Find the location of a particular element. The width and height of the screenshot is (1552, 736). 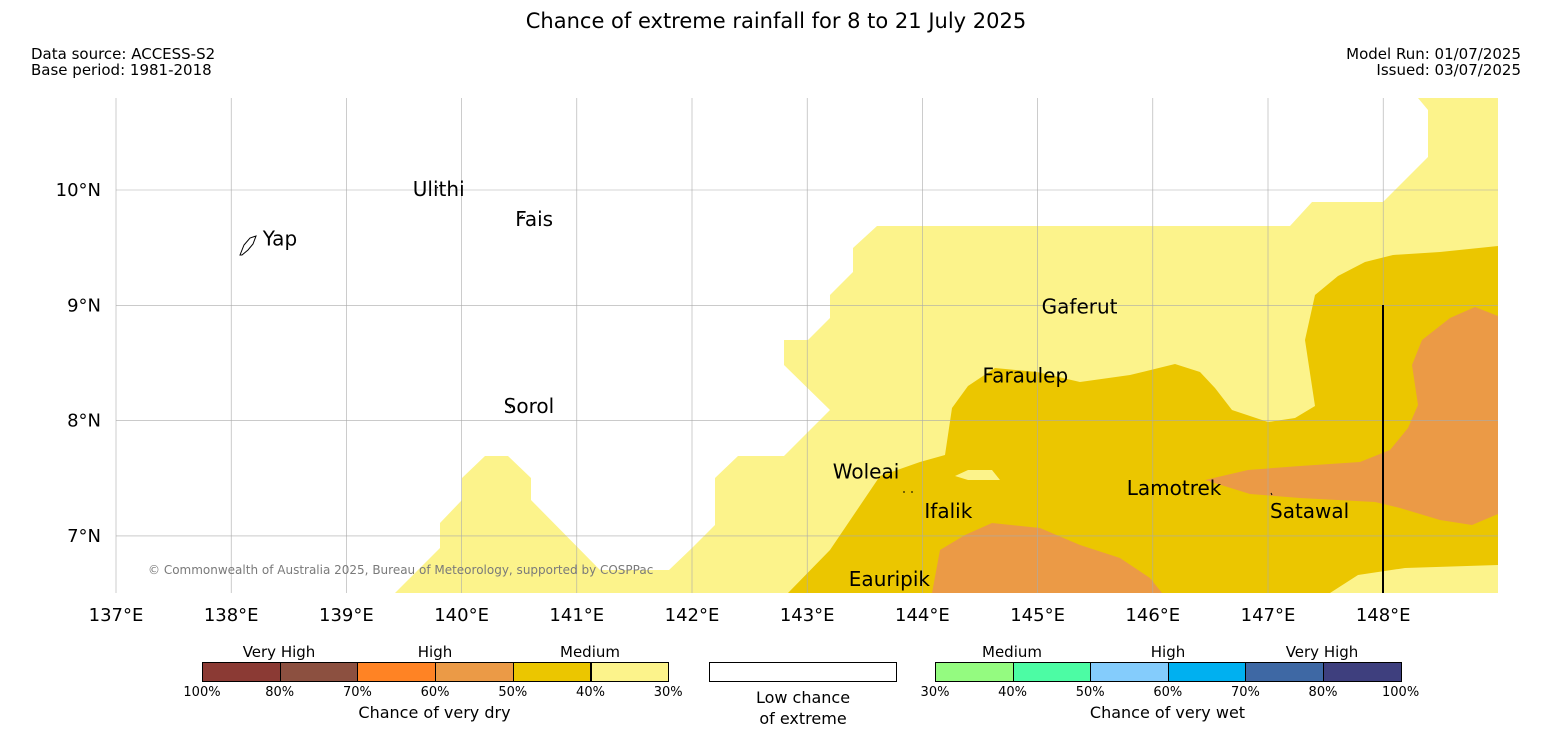

lon-tick-label: 137°E is located at coordinates (116, 615).